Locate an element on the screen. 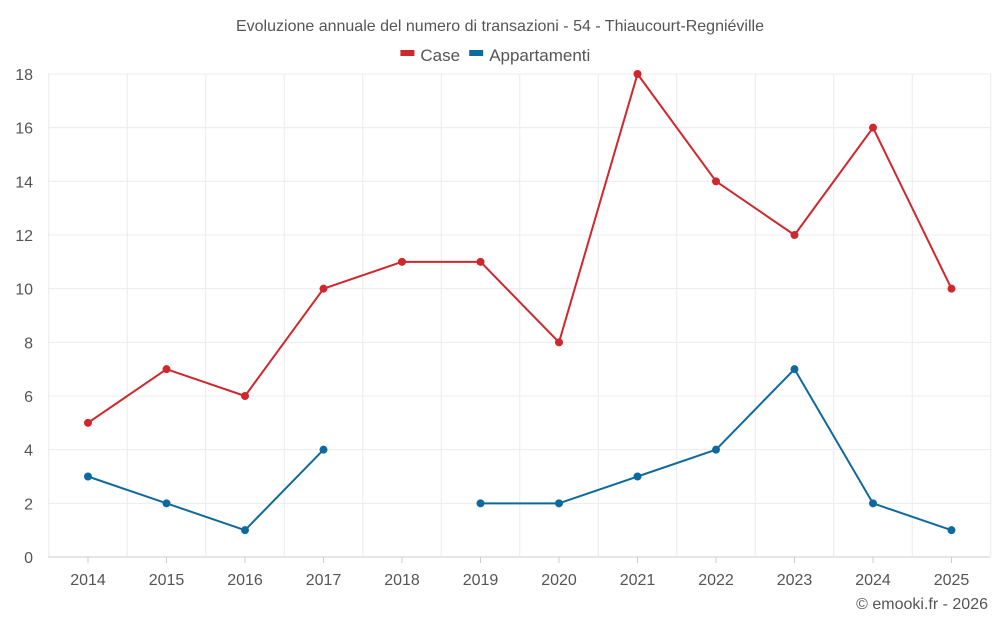 The image size is (1000, 630). credit-text: © emooki.fr - 2026 is located at coordinates (922, 604).